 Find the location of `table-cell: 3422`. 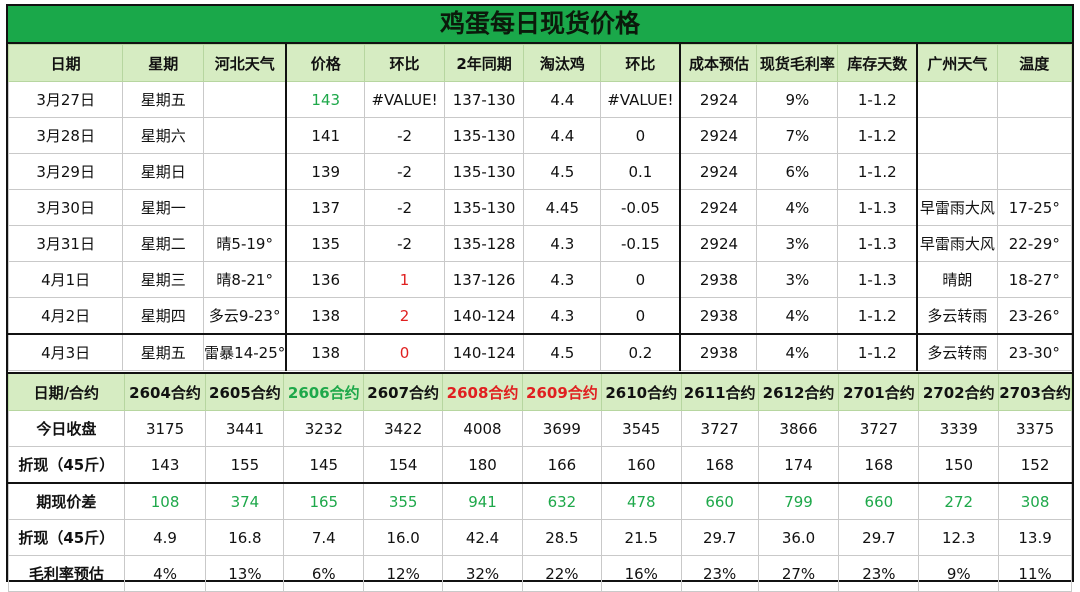

table-cell: 3422 is located at coordinates (403, 428).